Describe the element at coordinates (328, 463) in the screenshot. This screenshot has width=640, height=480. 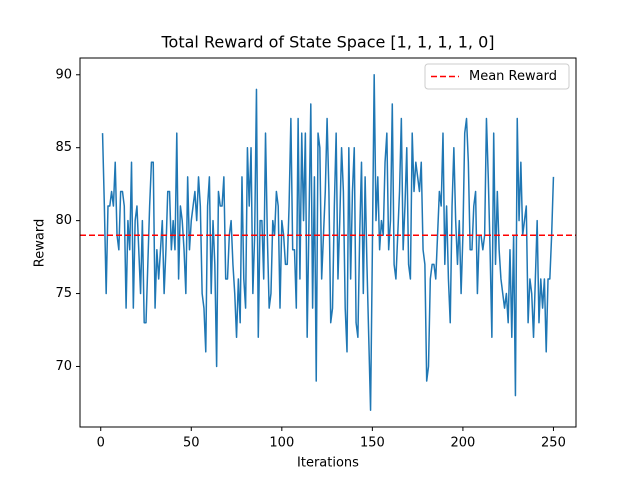
I see `x-axis-label: Iterations` at that location.